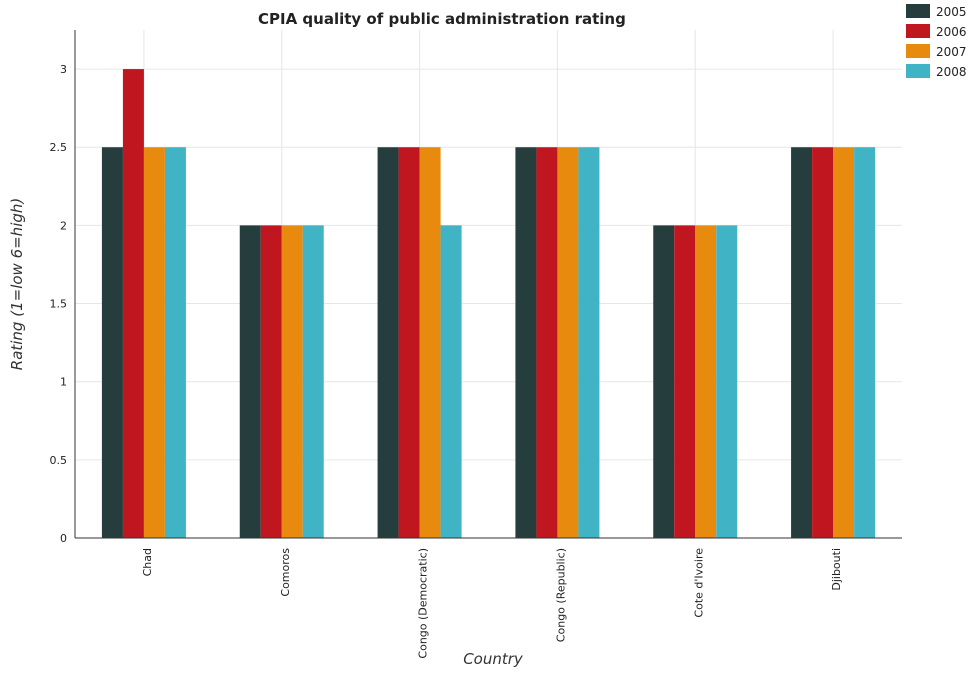 The image size is (974, 700). Describe the element at coordinates (698, 583) in the screenshot. I see `x-tick-label: Cote d'Ivoire` at that location.